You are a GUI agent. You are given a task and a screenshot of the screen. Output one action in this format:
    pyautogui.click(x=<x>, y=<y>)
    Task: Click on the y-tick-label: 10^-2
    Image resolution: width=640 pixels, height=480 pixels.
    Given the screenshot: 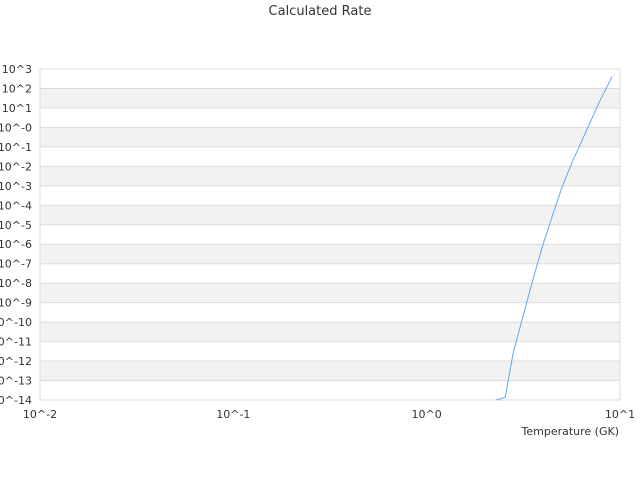 What is the action you would take?
    pyautogui.click(x=16, y=166)
    